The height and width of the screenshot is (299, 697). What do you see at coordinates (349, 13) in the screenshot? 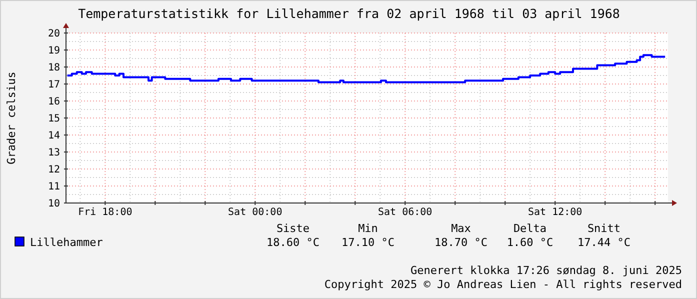
I see `chart-title: Temperaturstatistikk for Lillehammer fra 02 april 1968 til 03 april 1968` at bounding box center [349, 13].